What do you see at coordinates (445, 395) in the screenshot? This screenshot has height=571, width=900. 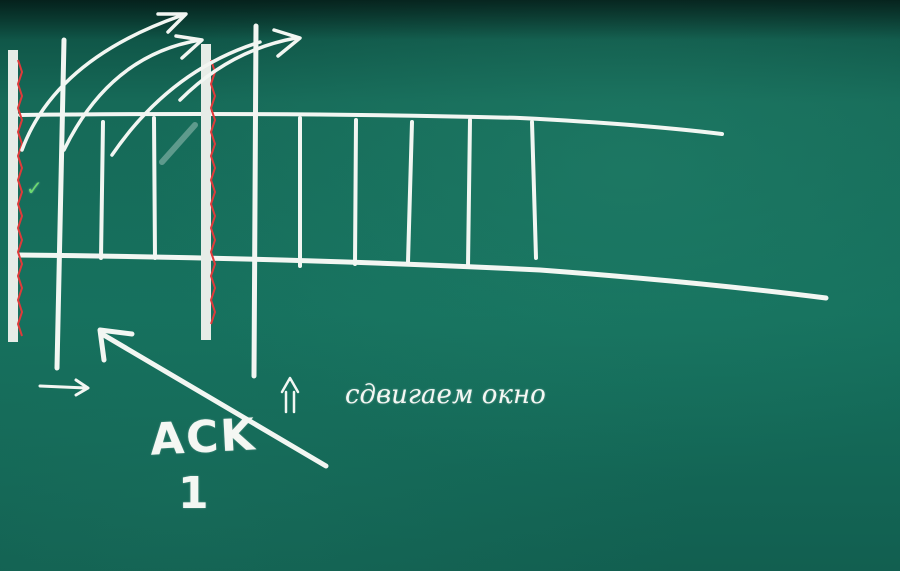 I see `shift-window-caption: сдвигаем окно` at bounding box center [445, 395].